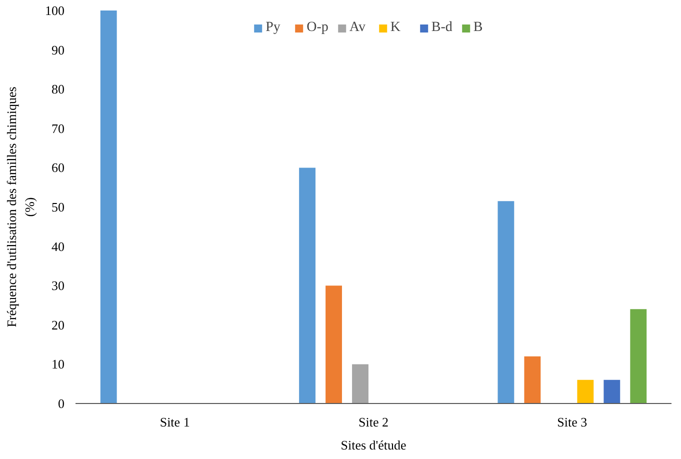  Describe the element at coordinates (357, 28) in the screenshot. I see `legend-label: Av` at that location.